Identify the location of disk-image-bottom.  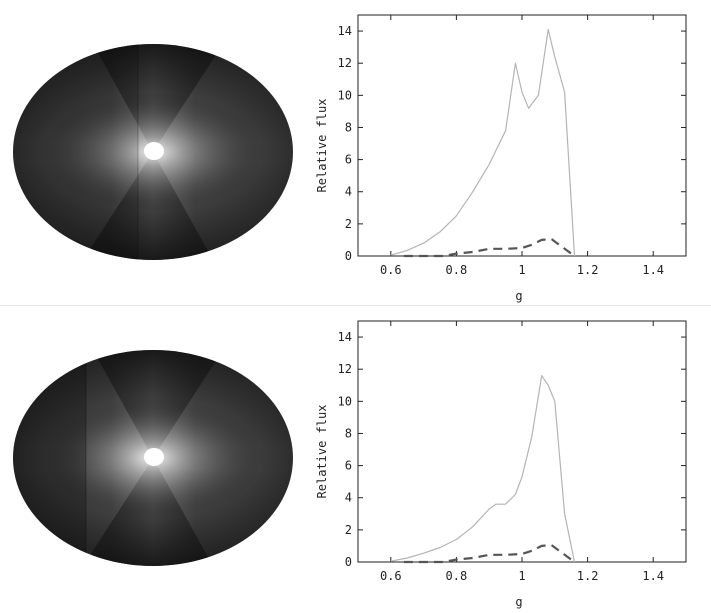
(153, 458).